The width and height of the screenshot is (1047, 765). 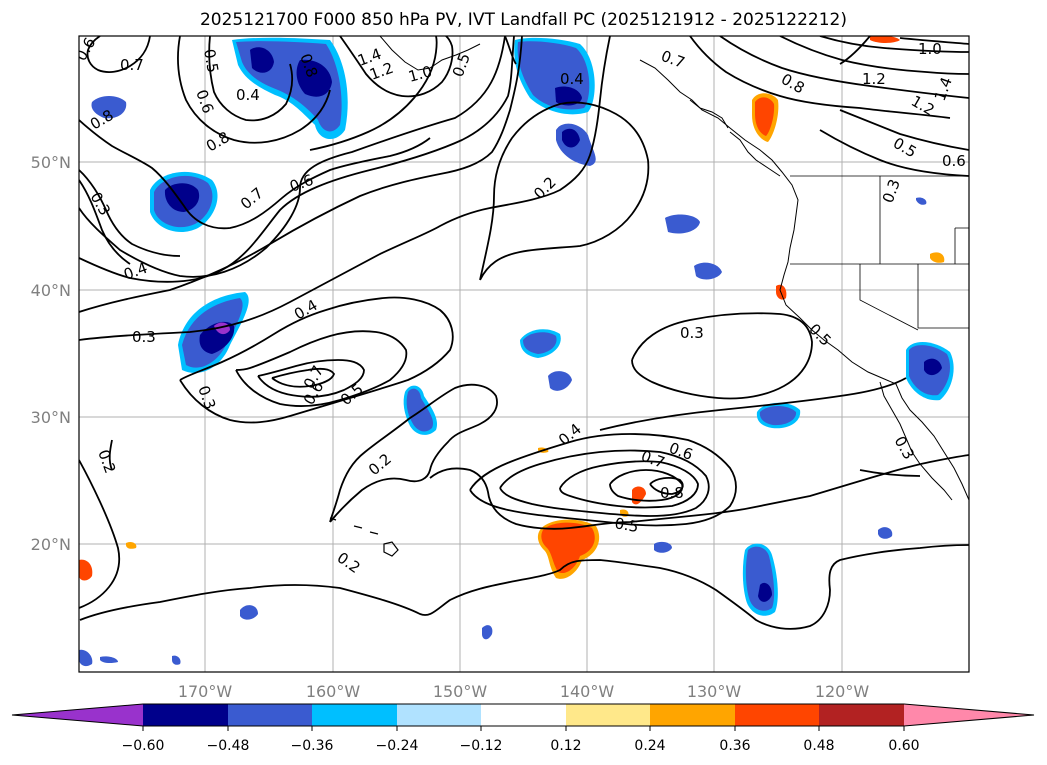 I want to click on baja-california, so click(x=916, y=441).